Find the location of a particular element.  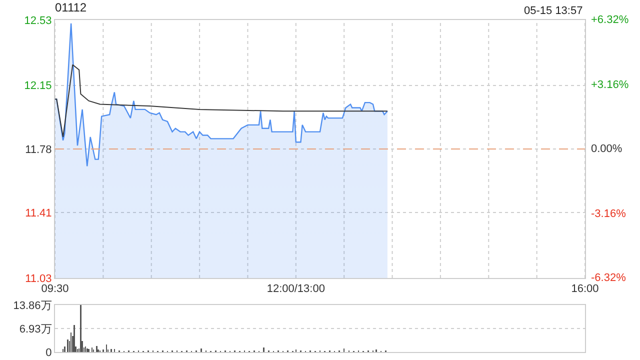

y2-tick-label: -6.32% is located at coordinates (608, 278).